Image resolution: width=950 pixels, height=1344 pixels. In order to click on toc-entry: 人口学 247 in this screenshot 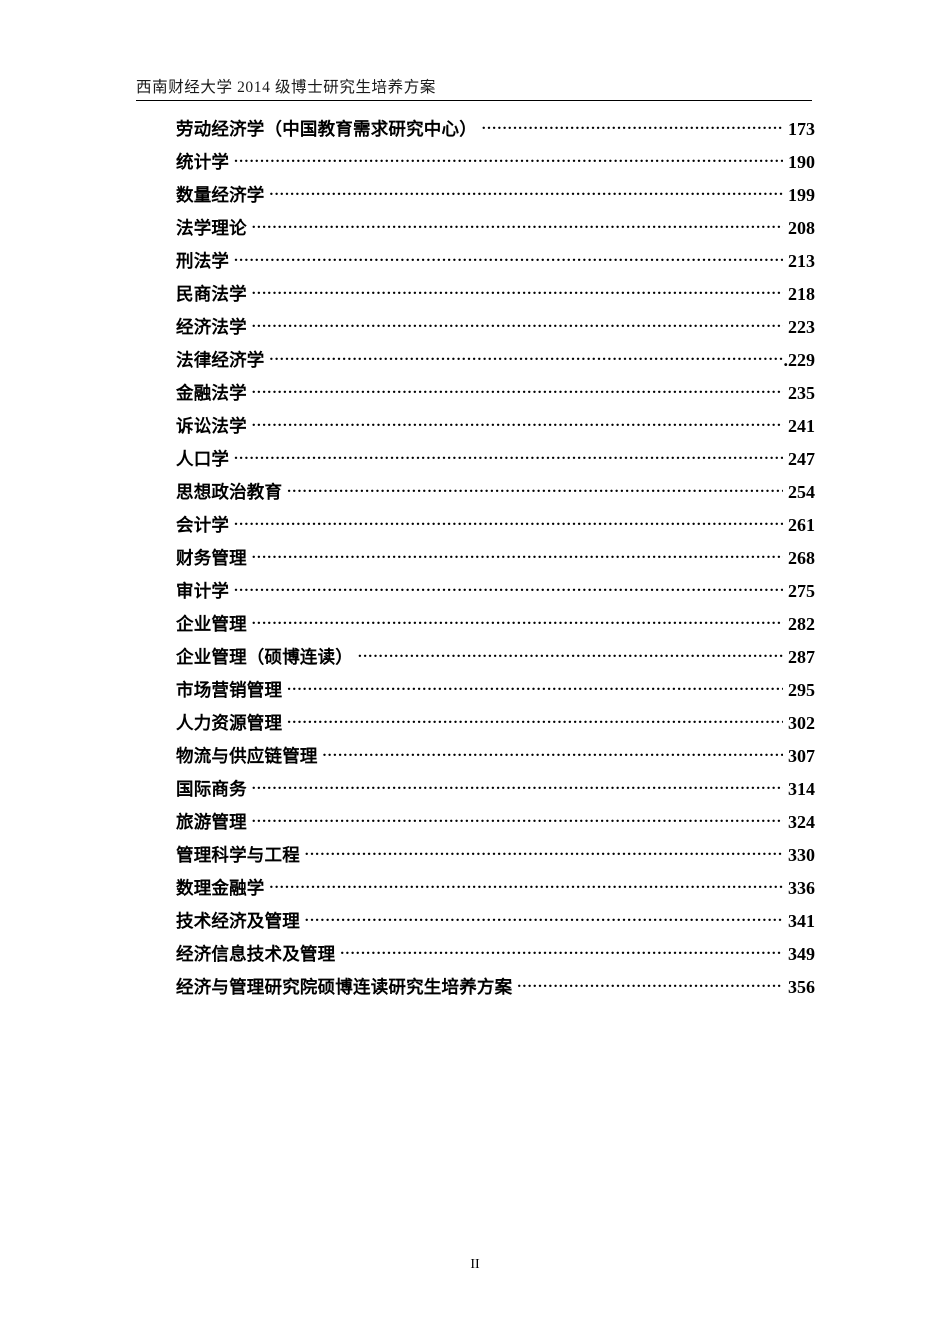, I will do `click(495, 462)`.